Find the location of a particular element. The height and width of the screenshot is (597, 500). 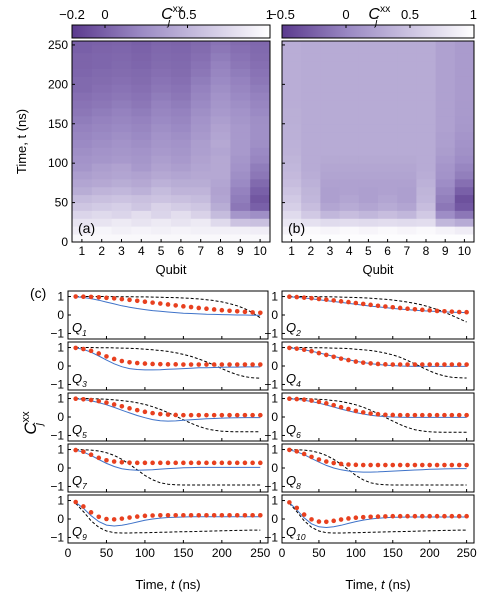

y-tick-label: 250 is located at coordinates (58, 45).